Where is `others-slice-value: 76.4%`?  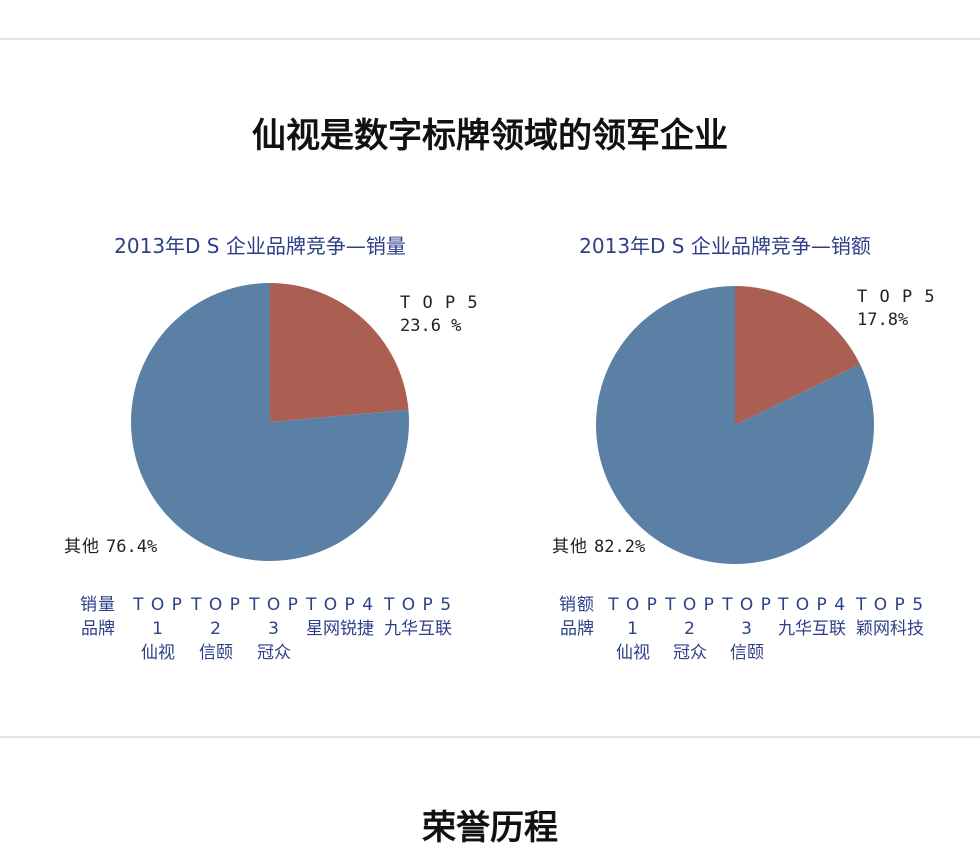 others-slice-value: 76.4% is located at coordinates (132, 547).